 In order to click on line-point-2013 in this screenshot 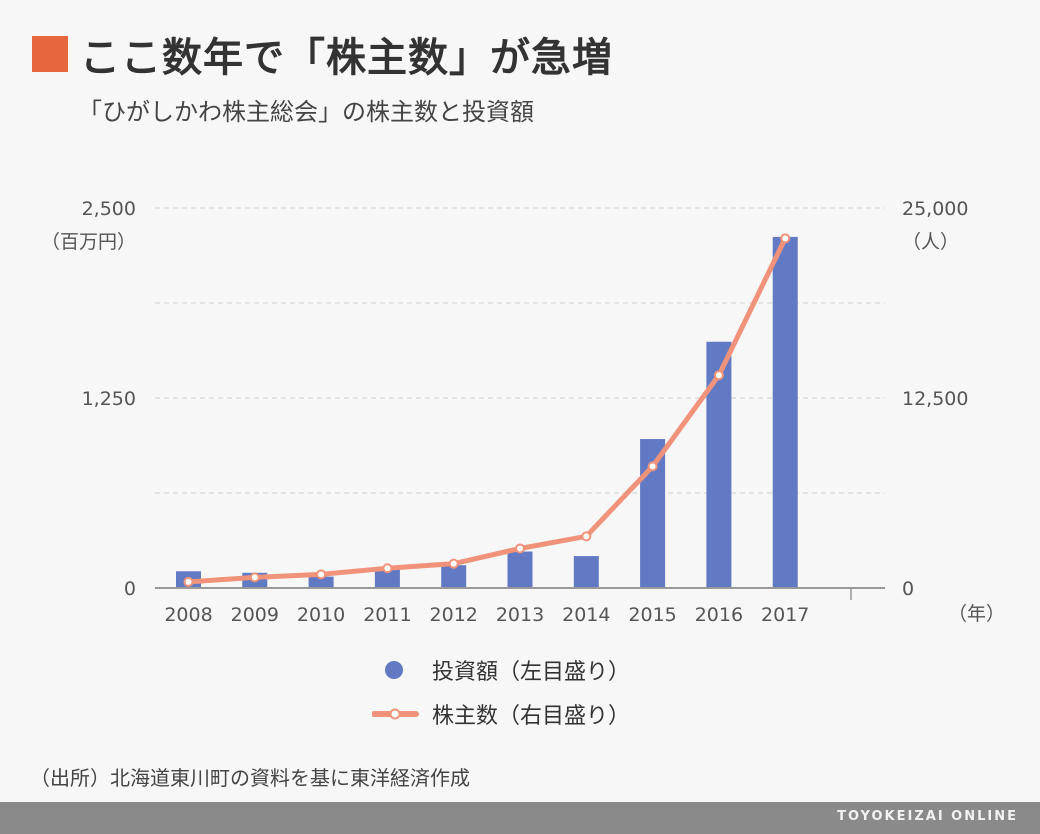, I will do `click(520, 548)`.